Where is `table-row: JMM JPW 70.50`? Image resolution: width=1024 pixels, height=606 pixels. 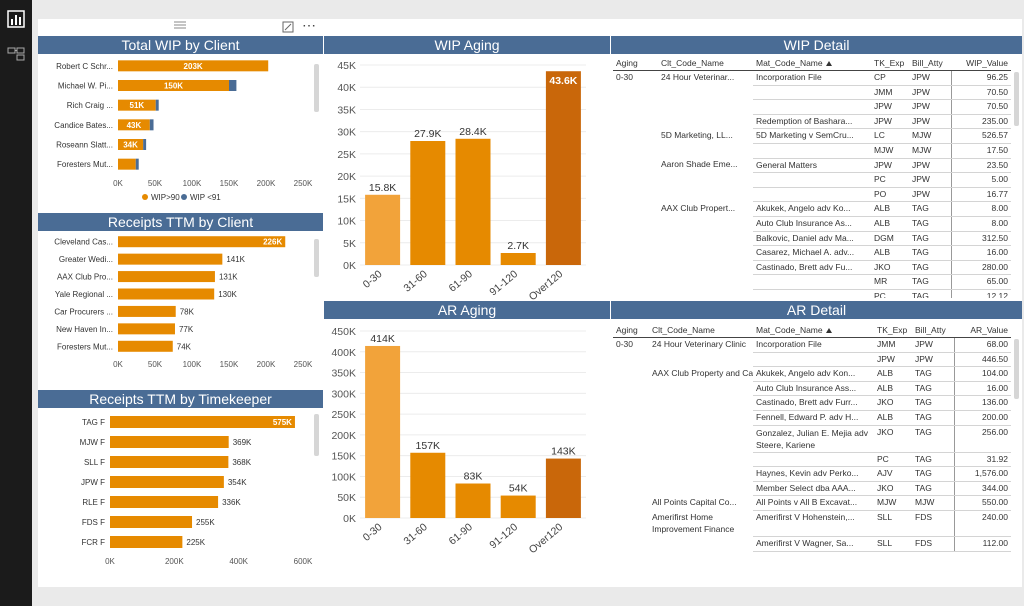 table-row: JMM JPW 70.50 is located at coordinates (812, 93).